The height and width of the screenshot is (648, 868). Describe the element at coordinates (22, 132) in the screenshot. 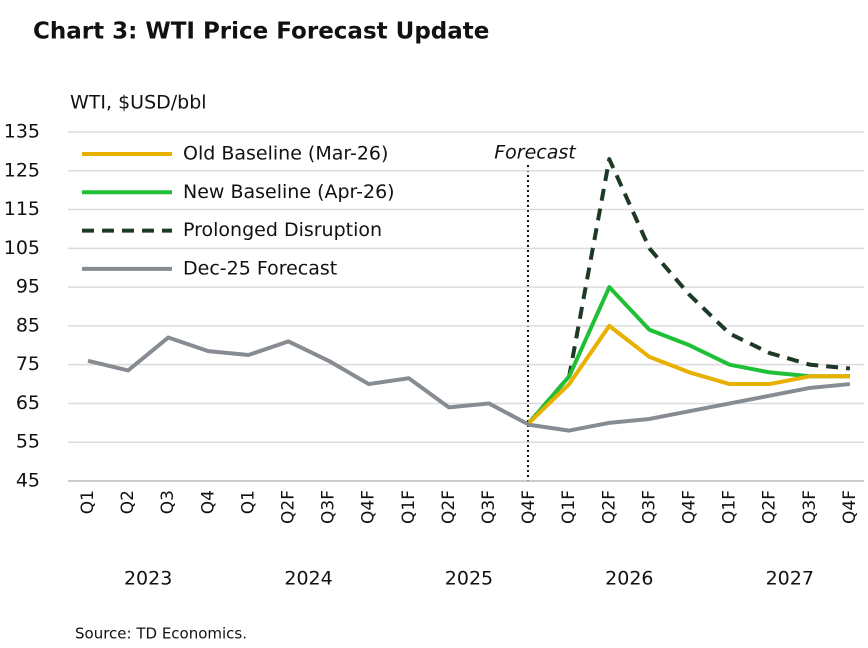

I see `y-tick-label: 135` at that location.